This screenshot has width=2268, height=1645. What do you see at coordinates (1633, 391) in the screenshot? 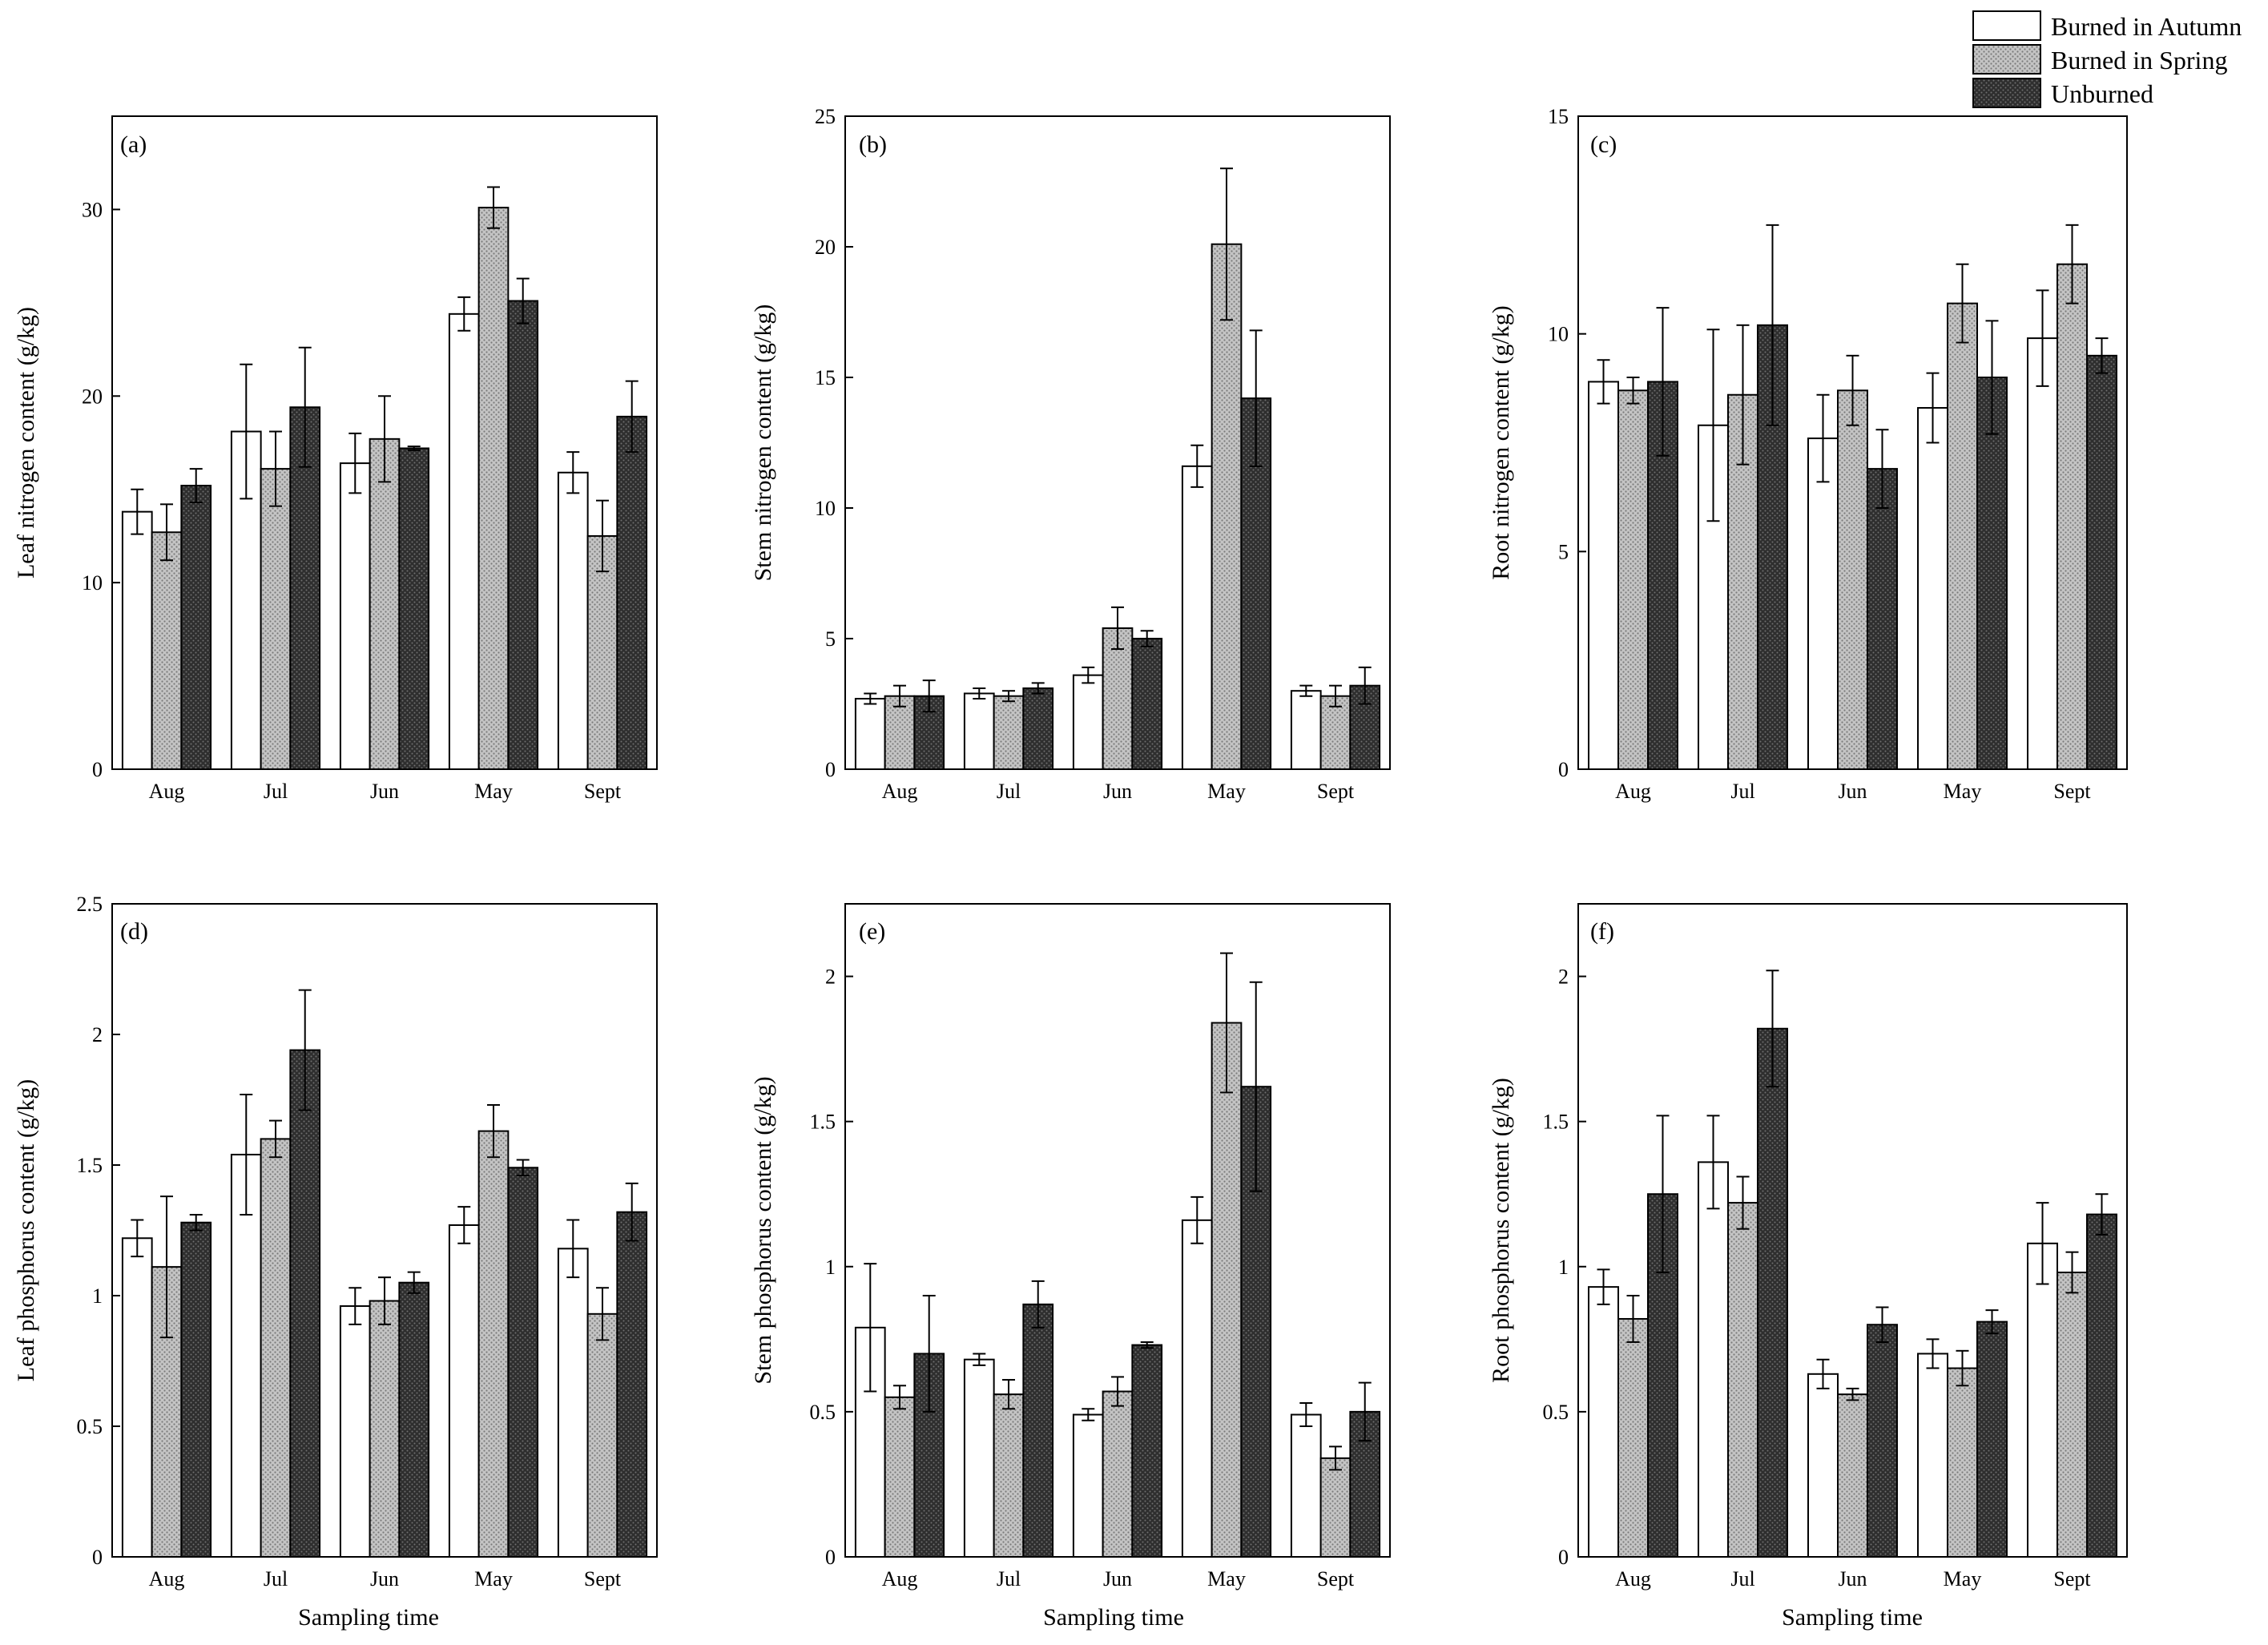
I see `error-bar-spring-aug` at bounding box center [1633, 391].